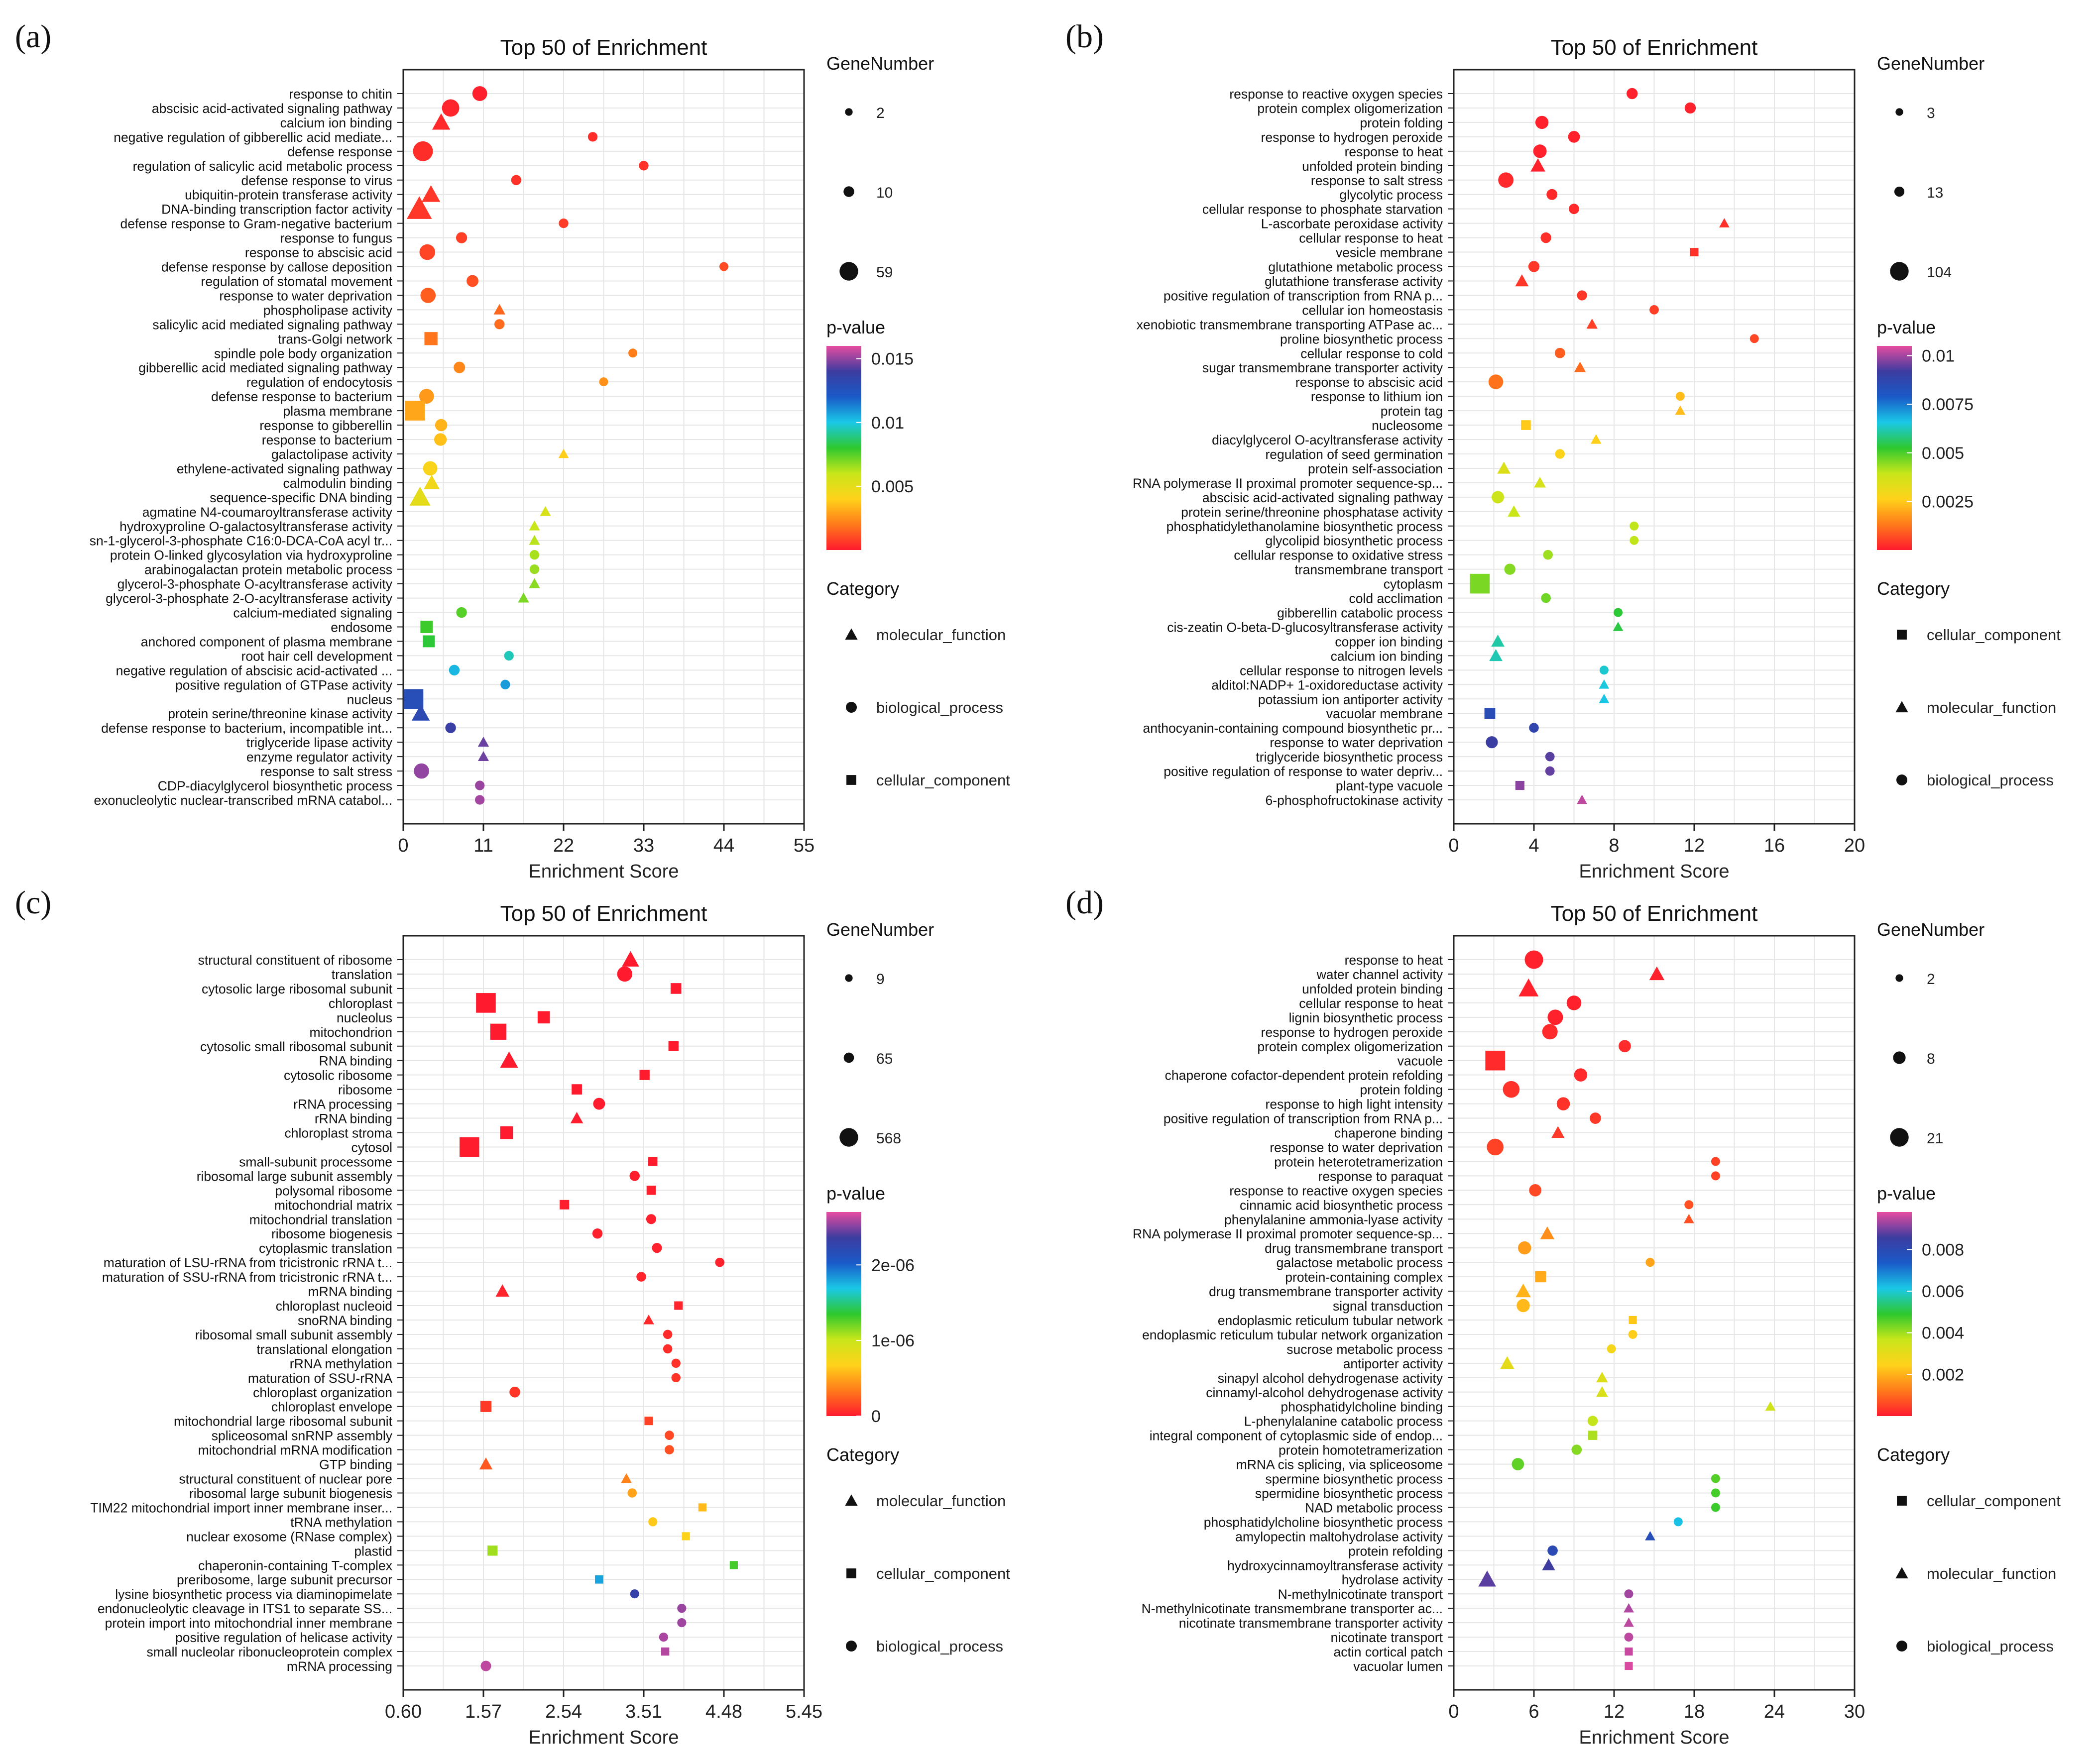 The width and height of the screenshot is (2098, 1764). Describe the element at coordinates (295, 1450) in the screenshot. I see `y-tick-label: mitochondrial mRNA modification` at that location.